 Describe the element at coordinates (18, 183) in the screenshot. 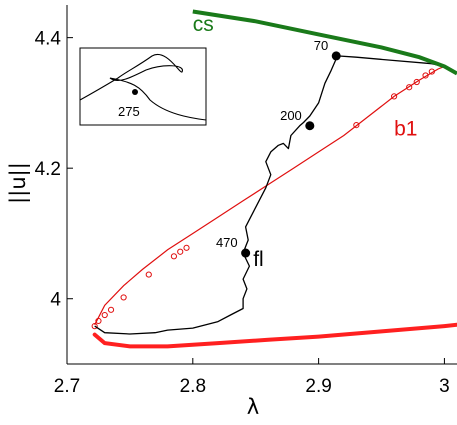

I see `y-axis-label: ||u||` at that location.